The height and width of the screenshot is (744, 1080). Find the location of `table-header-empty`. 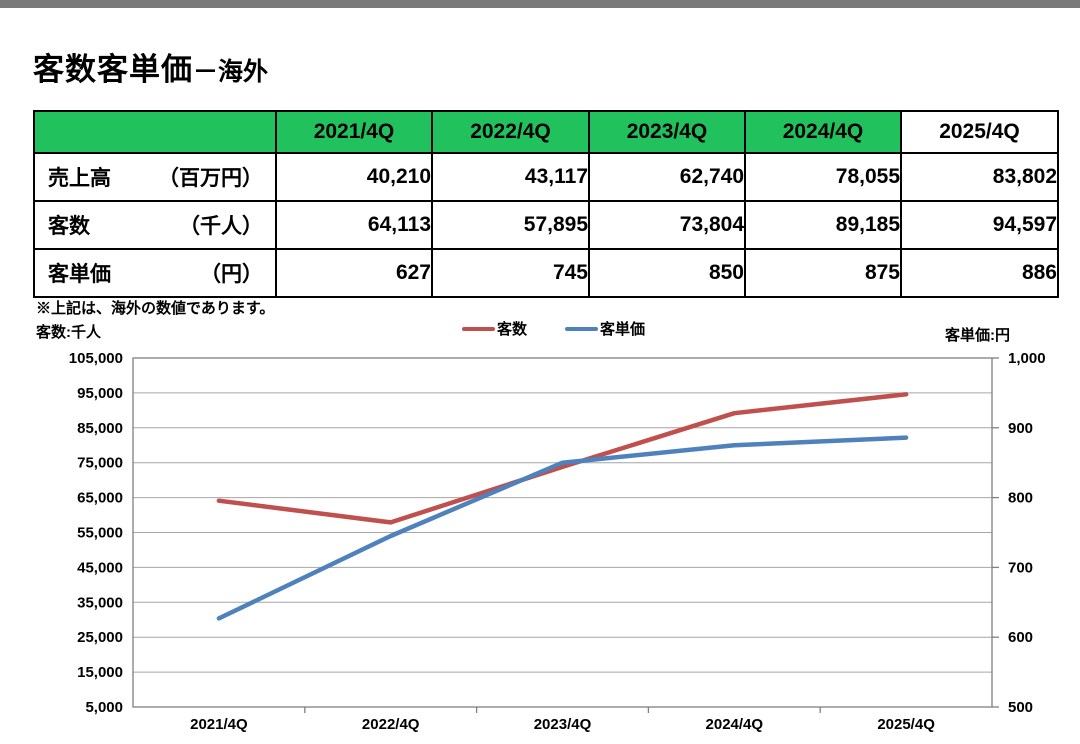

table-header-empty is located at coordinates (155, 132).